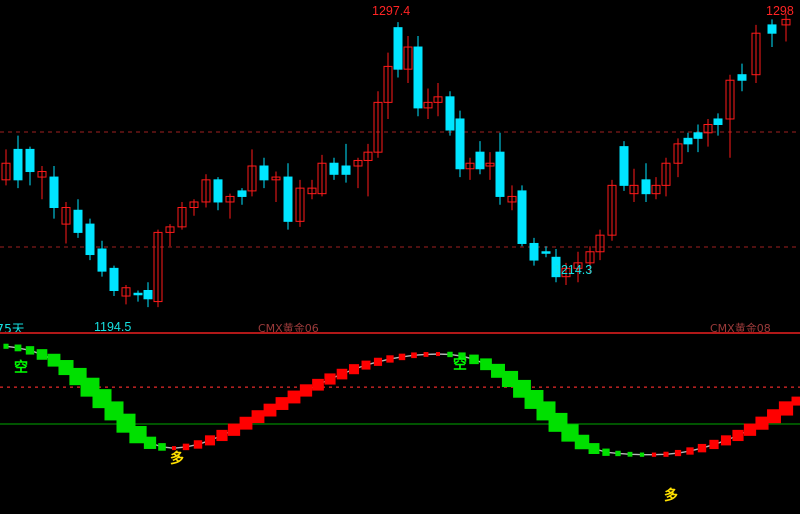  I want to click on signal-marker-short: 空, so click(21, 368).